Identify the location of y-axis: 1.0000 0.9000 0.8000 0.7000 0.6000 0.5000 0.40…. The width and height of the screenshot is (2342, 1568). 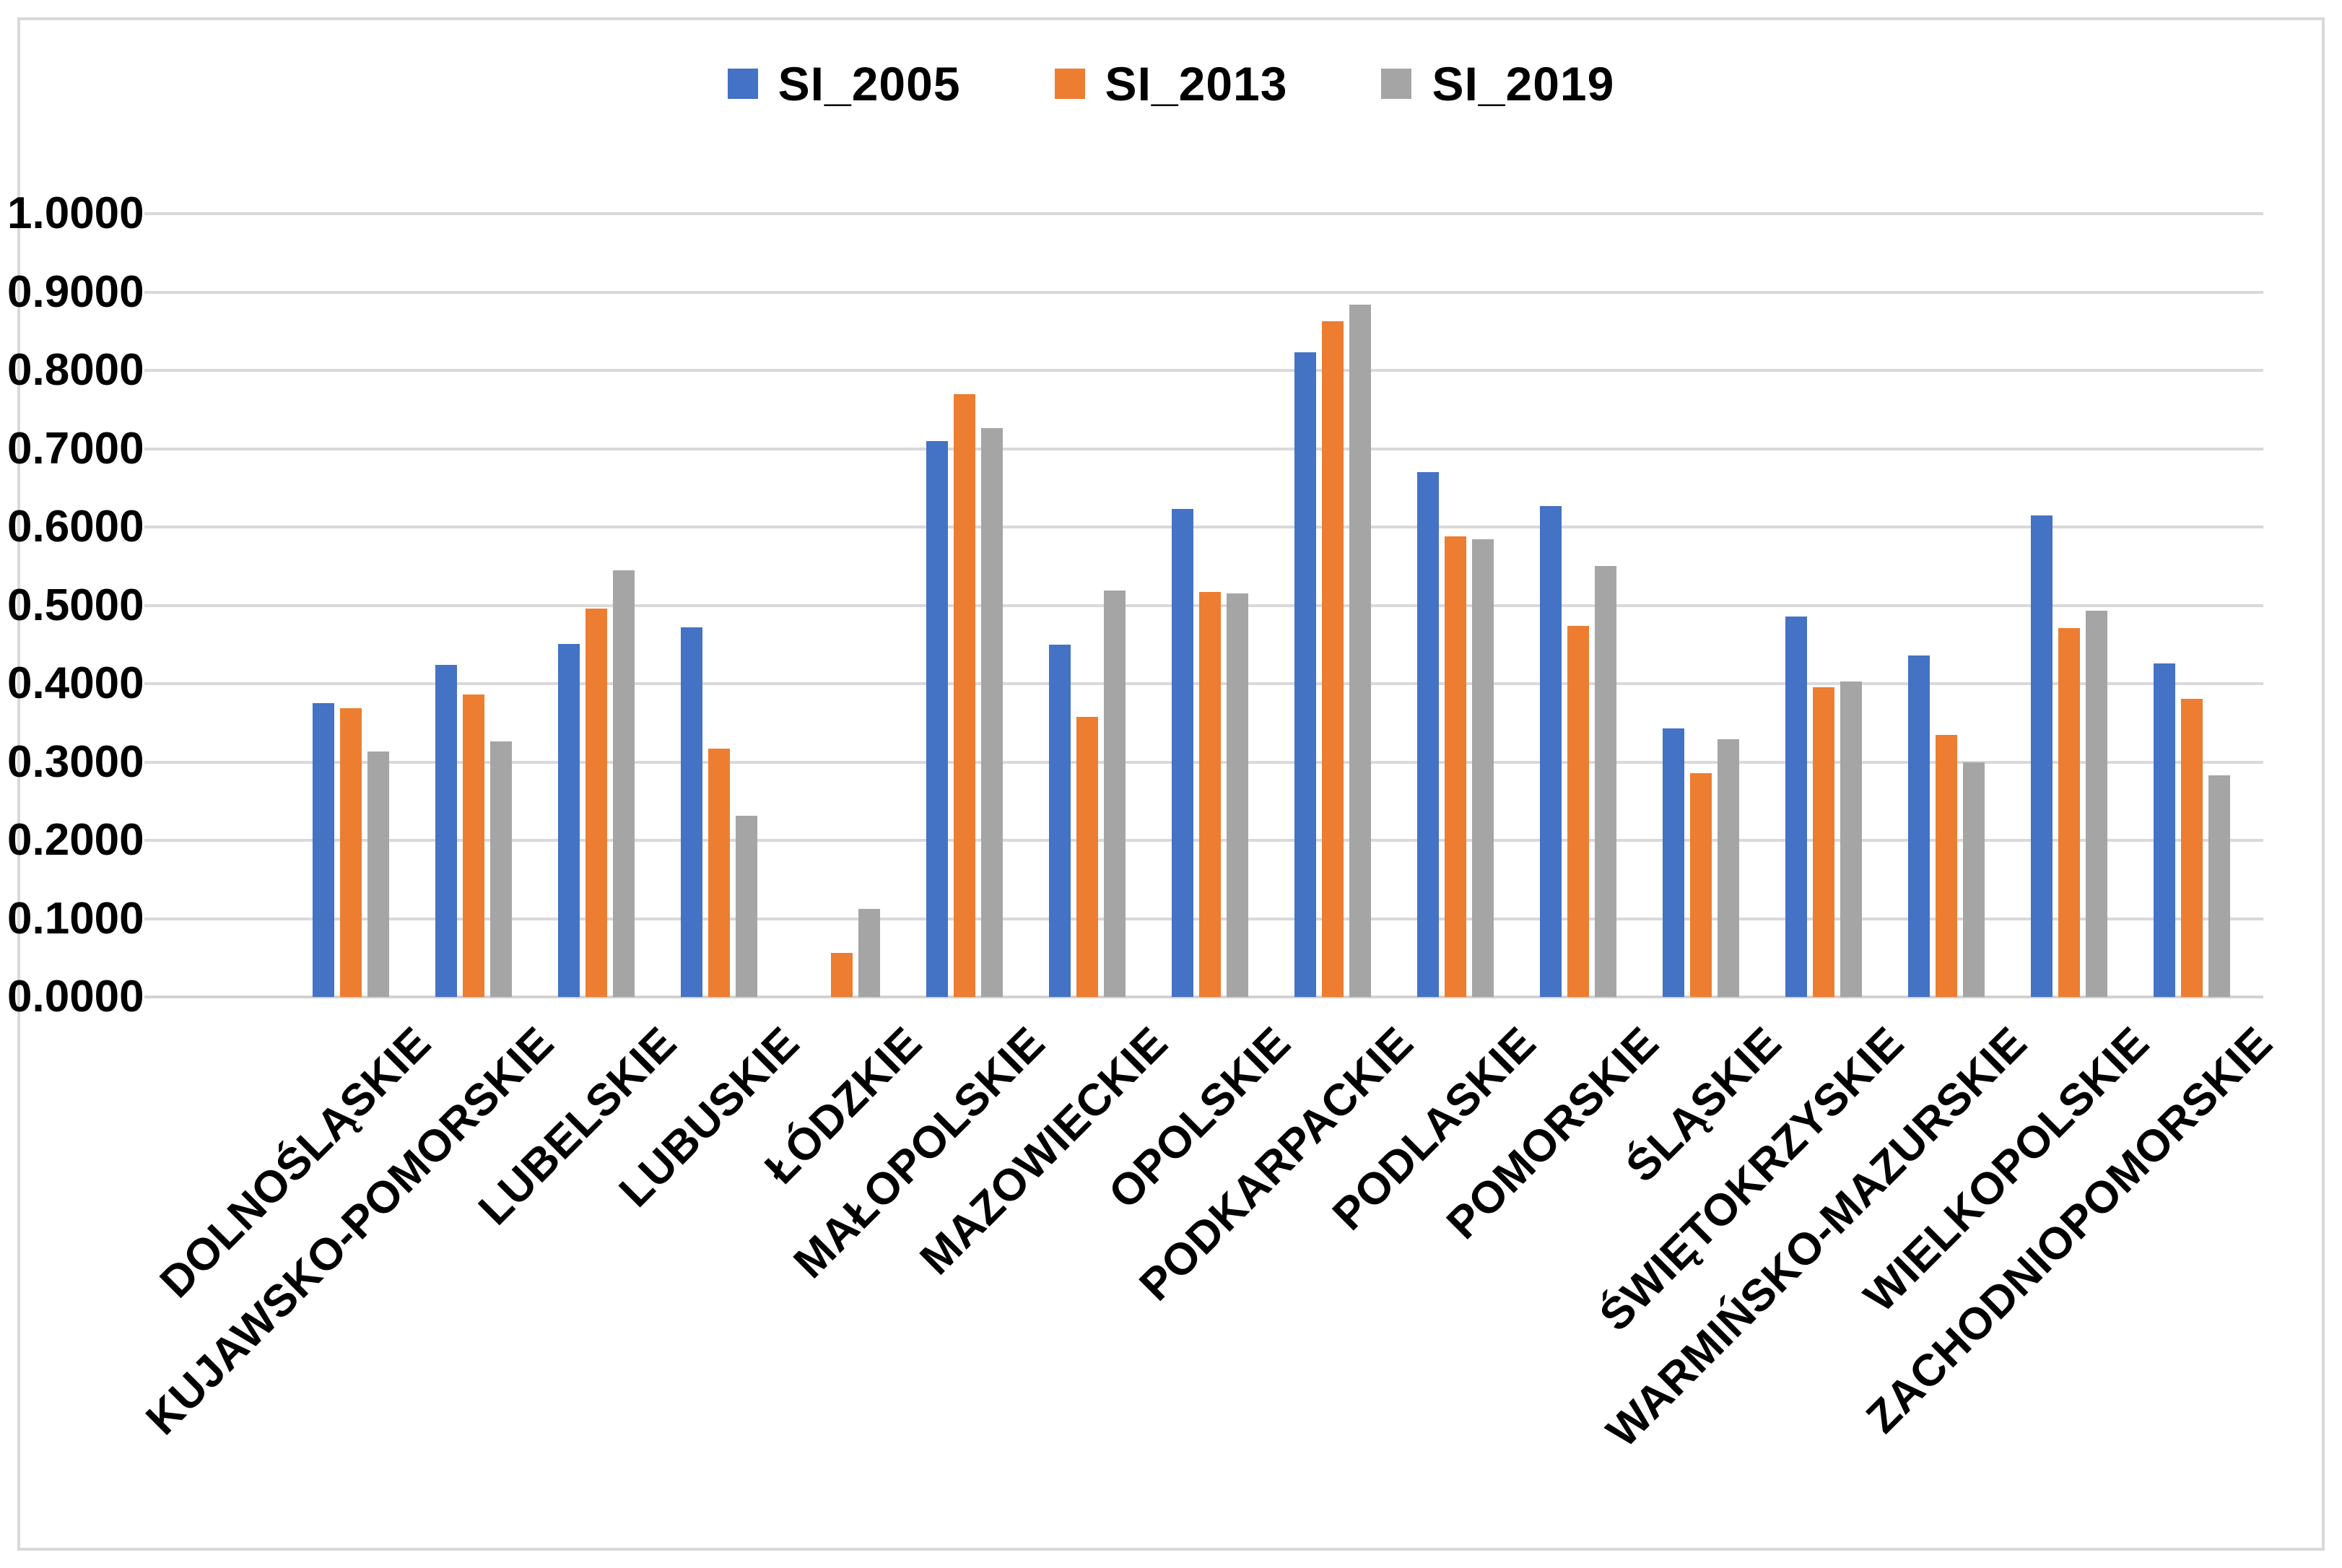
(75, 605).